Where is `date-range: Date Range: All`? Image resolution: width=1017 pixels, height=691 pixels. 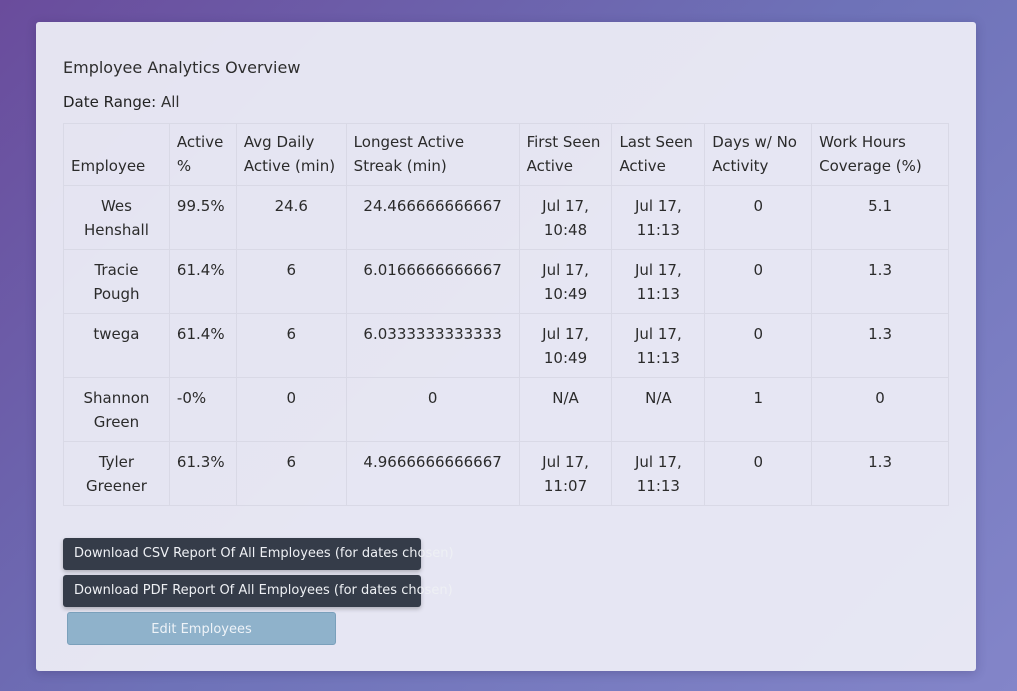
date-range: Date Range: All is located at coordinates (121, 102).